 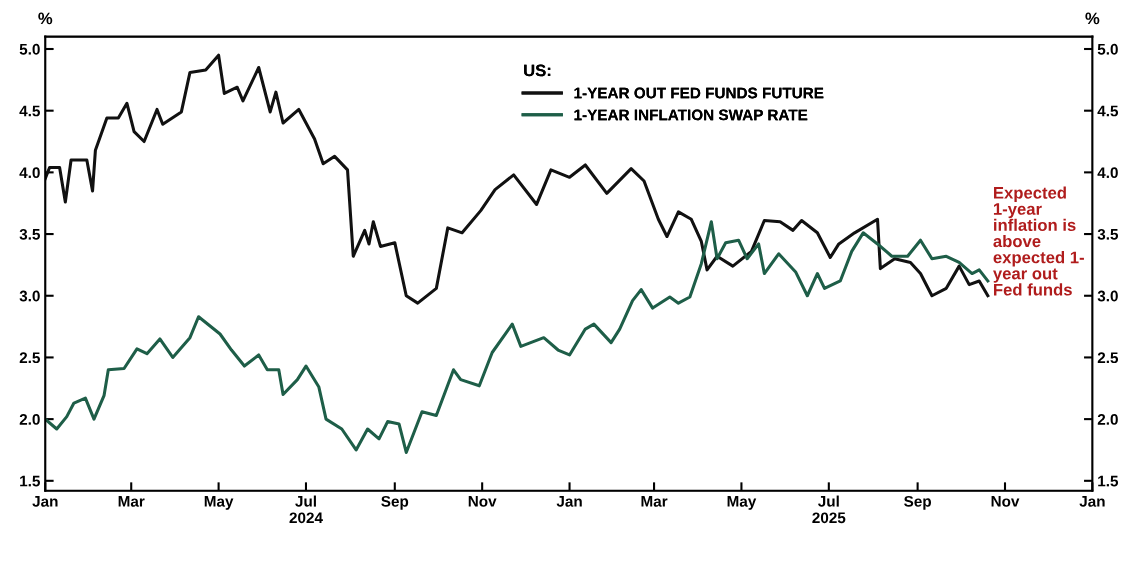 What do you see at coordinates (1108, 111) in the screenshot?
I see `y2-tick-label: 4.5` at bounding box center [1108, 111].